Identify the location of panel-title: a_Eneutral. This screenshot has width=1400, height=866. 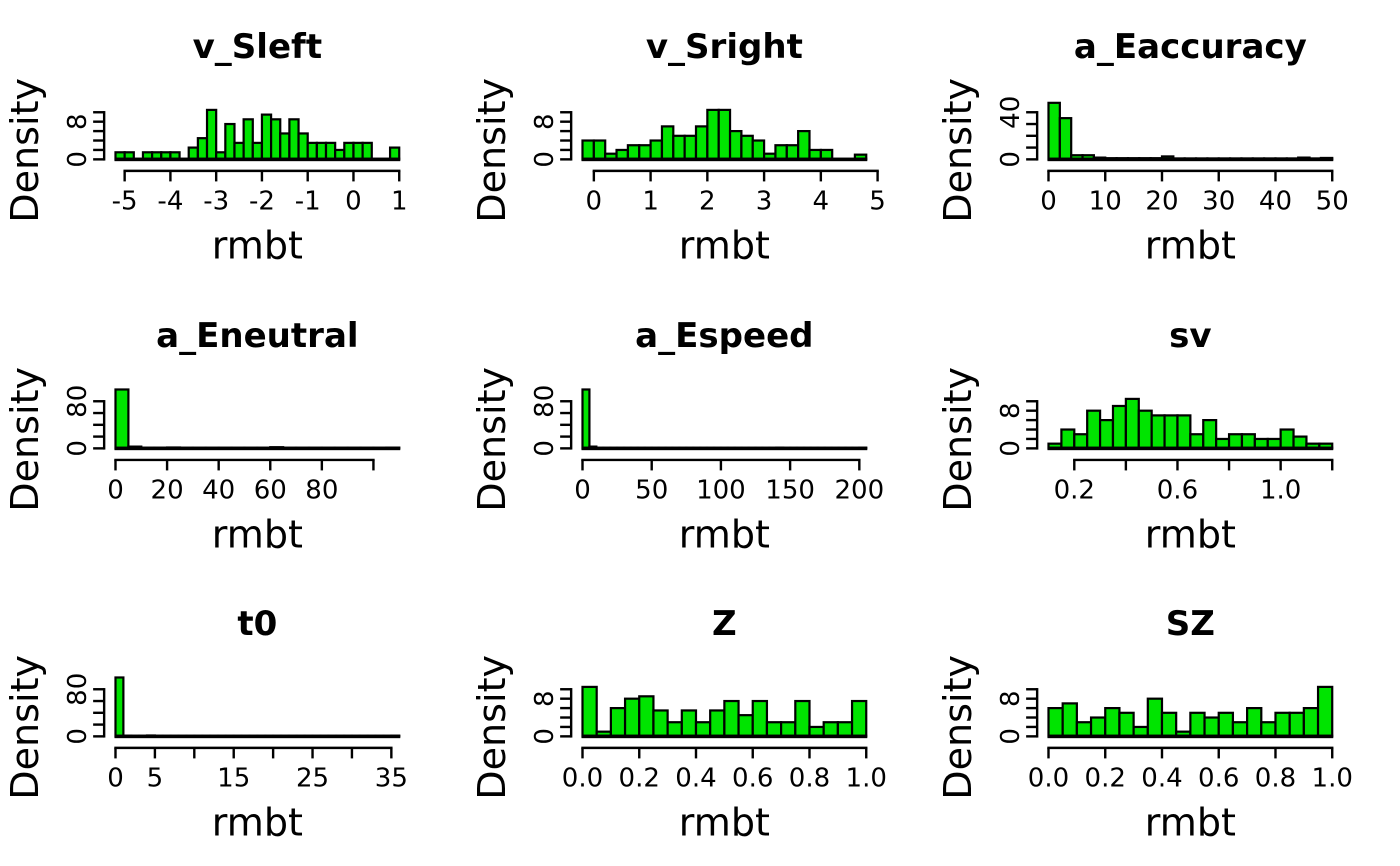
(257, 336).